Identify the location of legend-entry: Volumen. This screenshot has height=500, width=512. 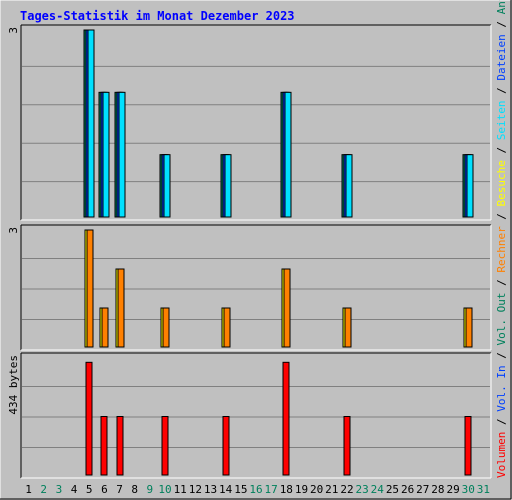
(501, 455).